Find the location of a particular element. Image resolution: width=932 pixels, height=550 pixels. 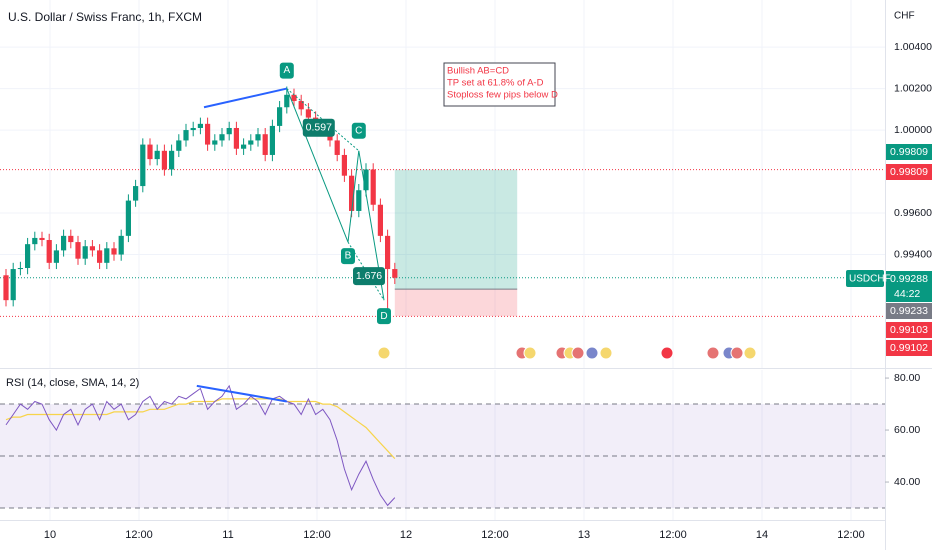

pattern-label: A is located at coordinates (286, 70).